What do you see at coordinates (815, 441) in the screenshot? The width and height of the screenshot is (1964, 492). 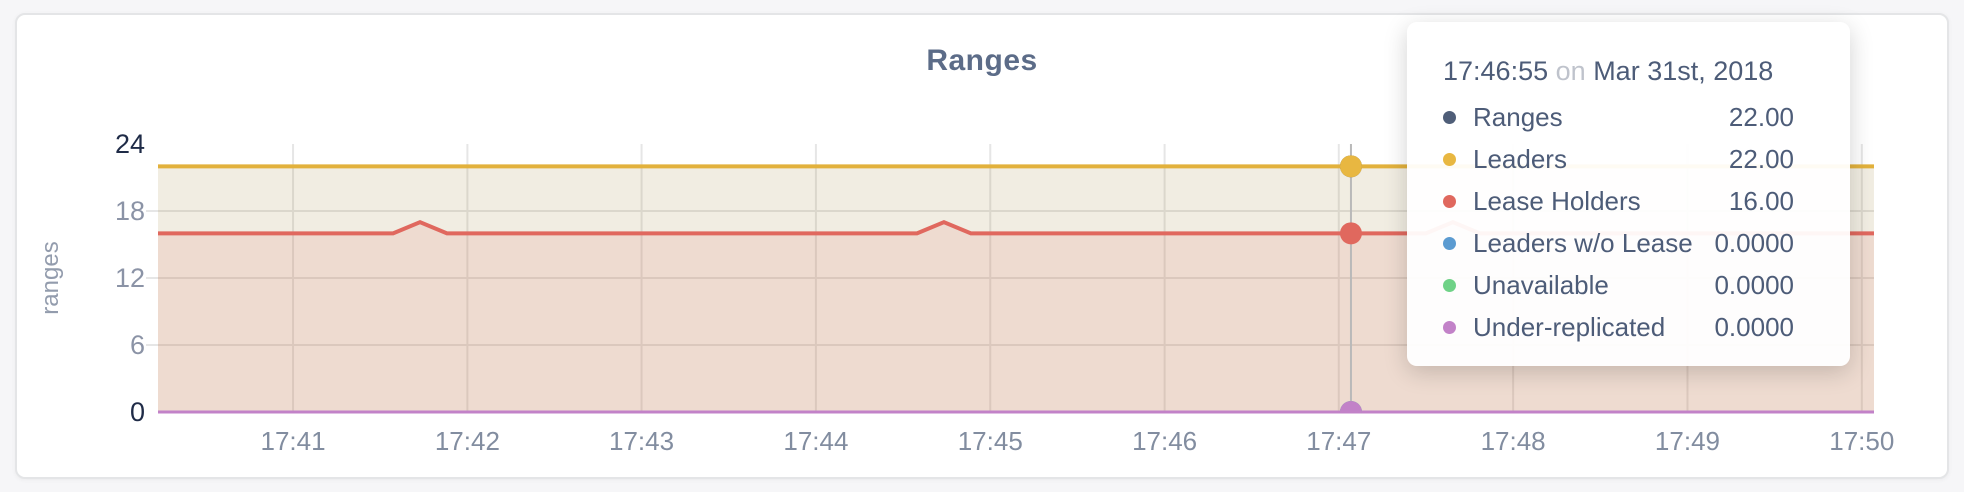 I see `x-axis-tick: 17:44` at bounding box center [815, 441].